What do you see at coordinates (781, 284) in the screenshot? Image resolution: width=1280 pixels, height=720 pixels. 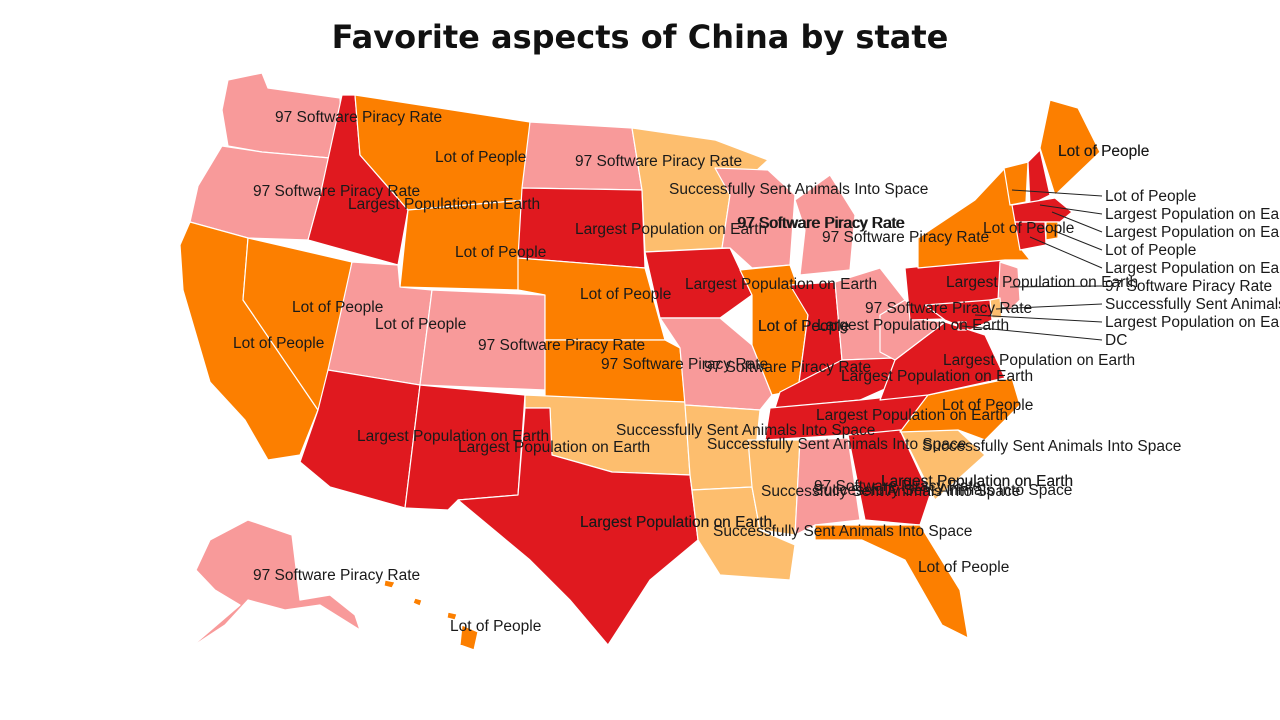 I see `state-label-ia: Largest Population on Earth` at bounding box center [781, 284].